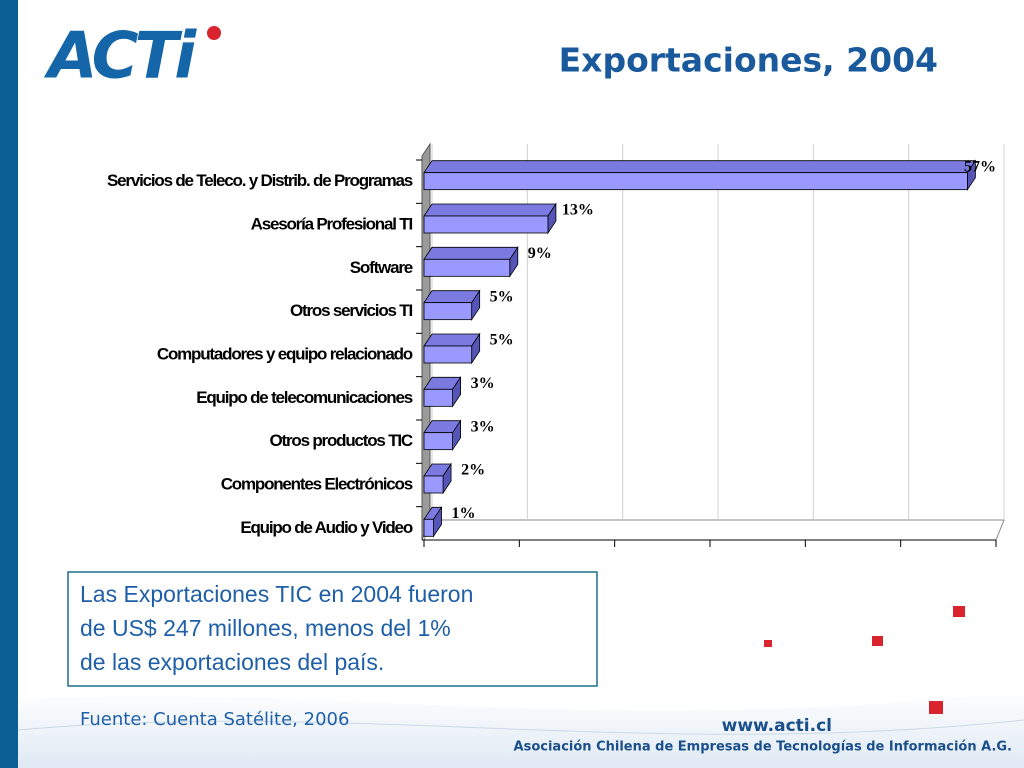 This screenshot has height=768, width=1024. Describe the element at coordinates (540, 253) in the screenshot. I see `value-label: 9%` at that location.